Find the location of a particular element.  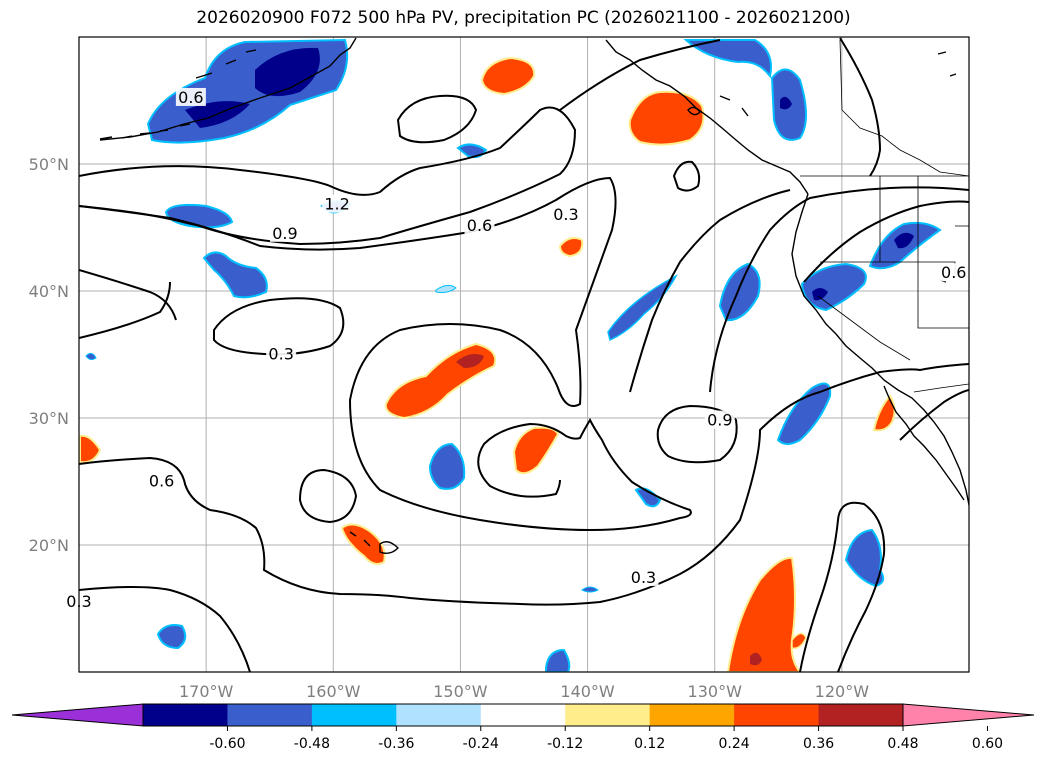

lat-tick-label: 20°N is located at coordinates (49, 545).